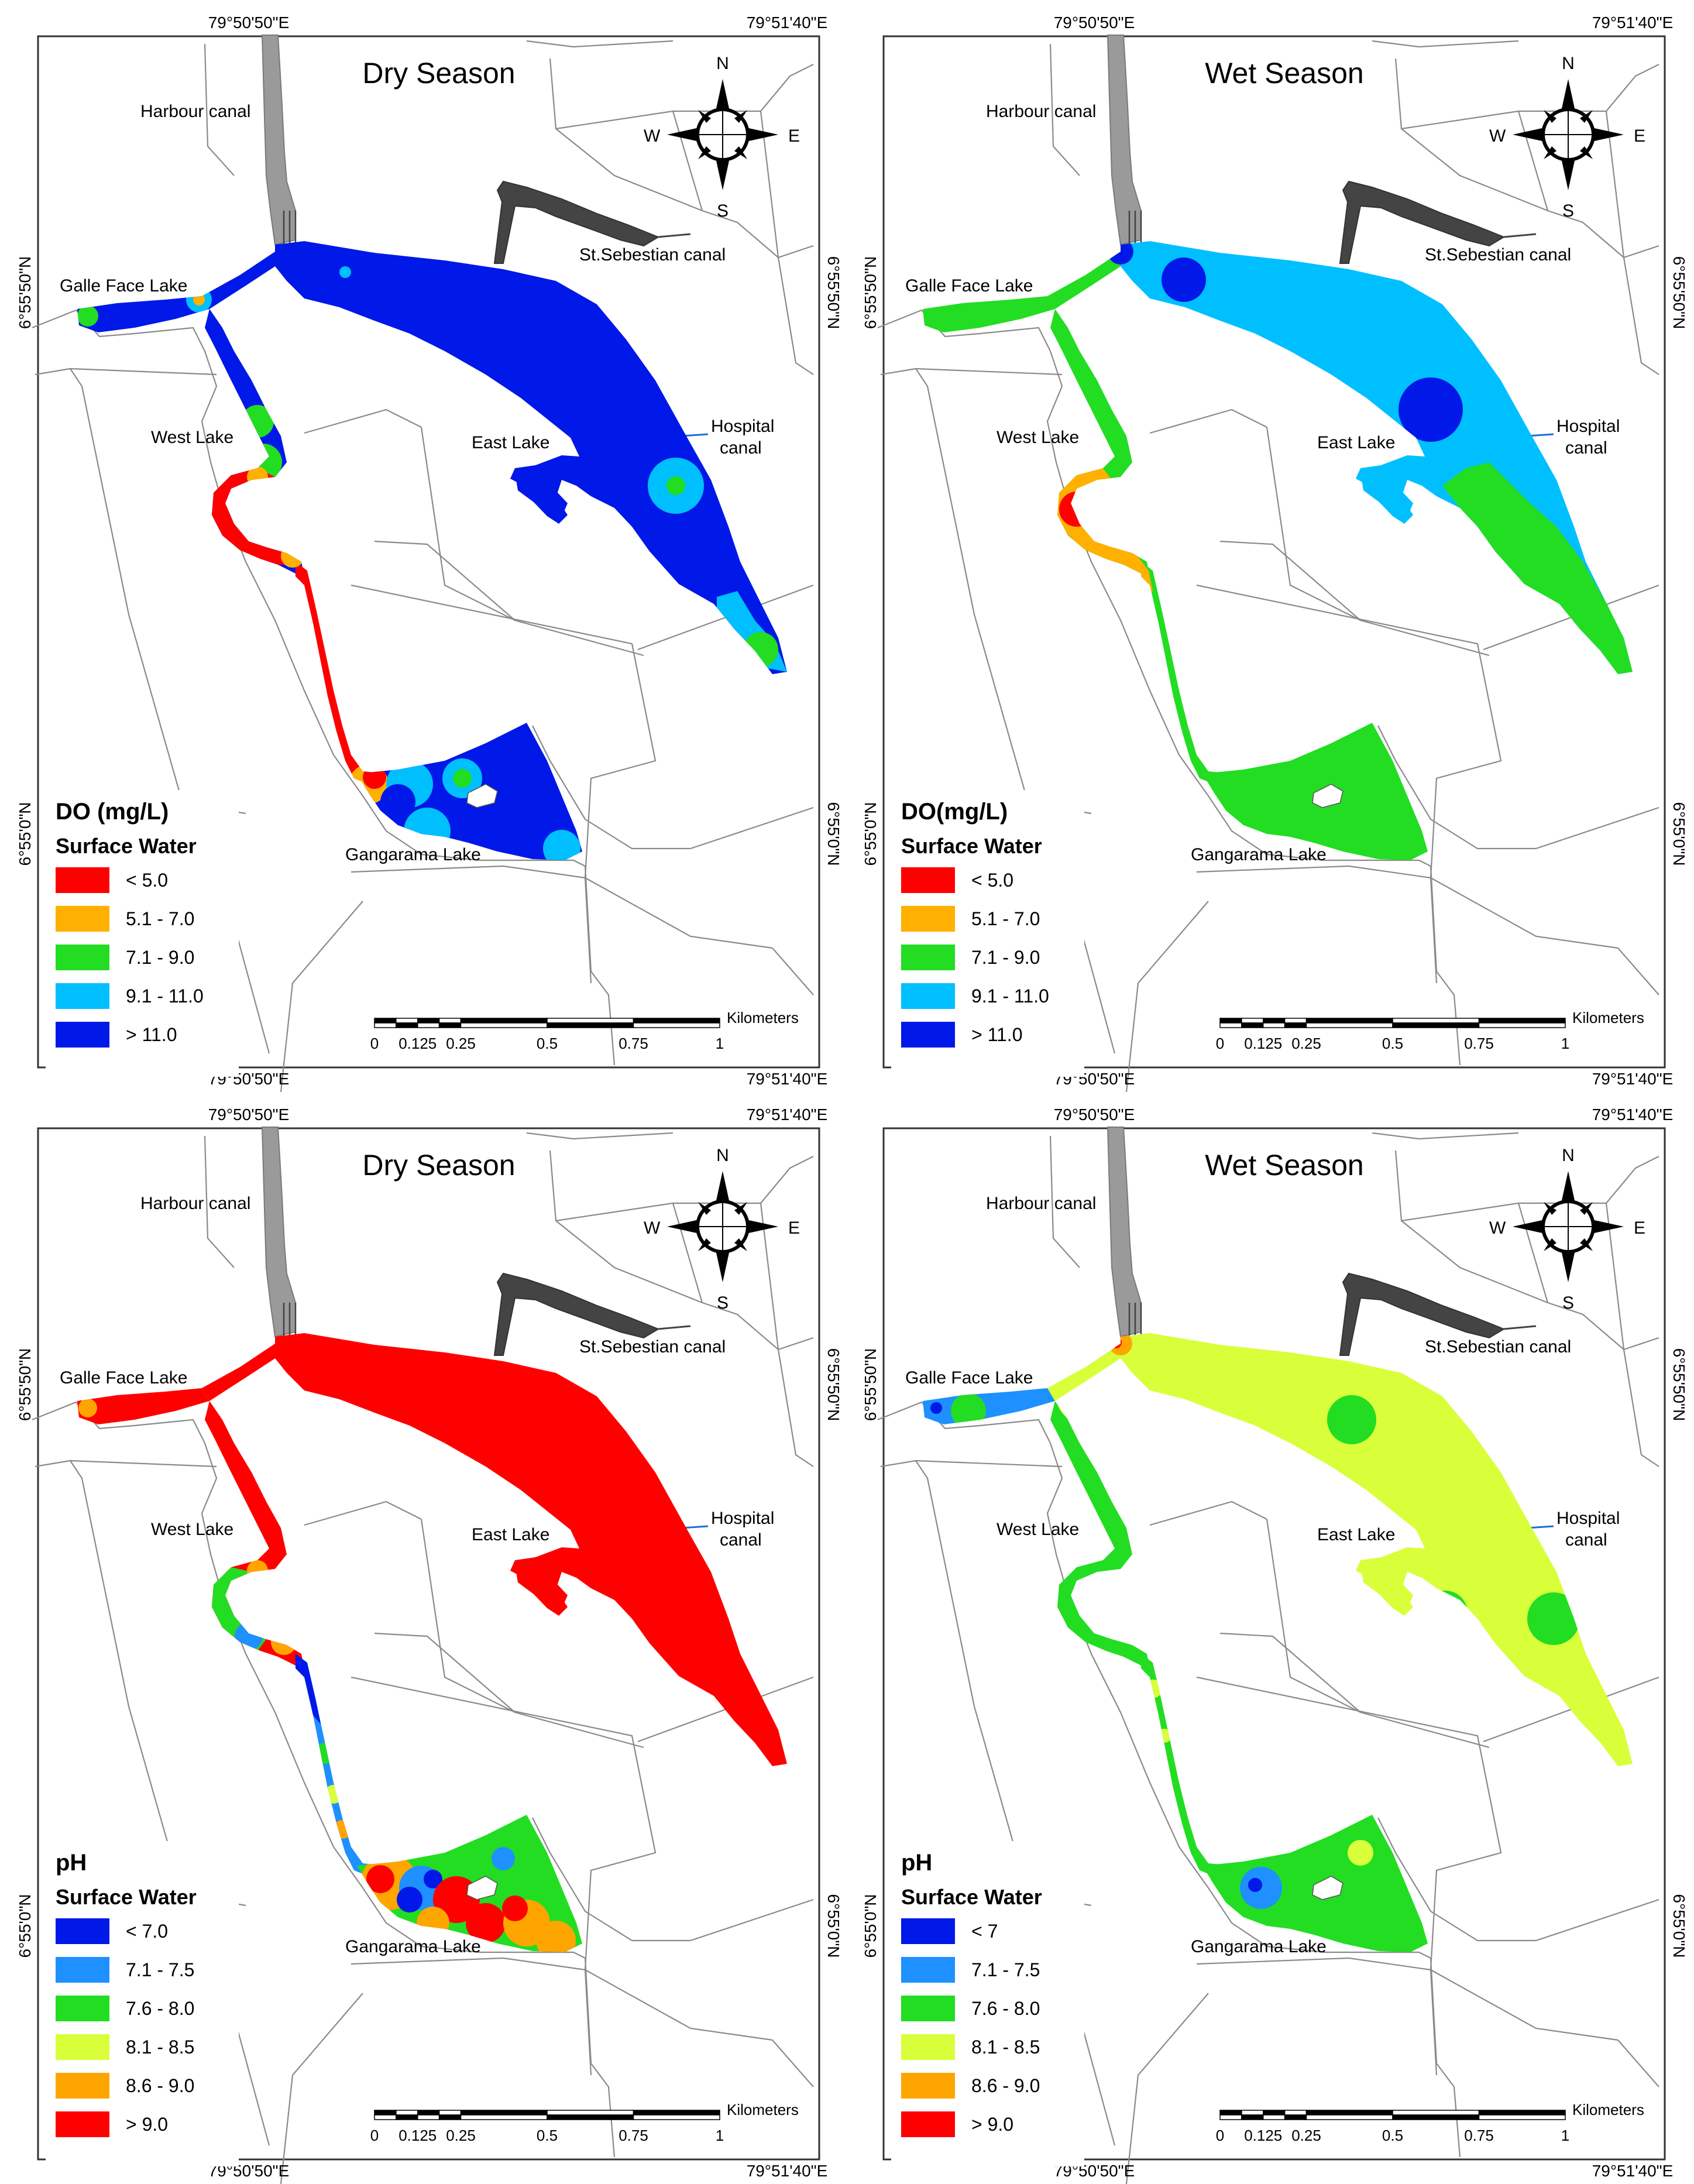  Describe the element at coordinates (1005, 918) in the screenshot. I see `legend-label: 5.1 - 7.0` at that location.